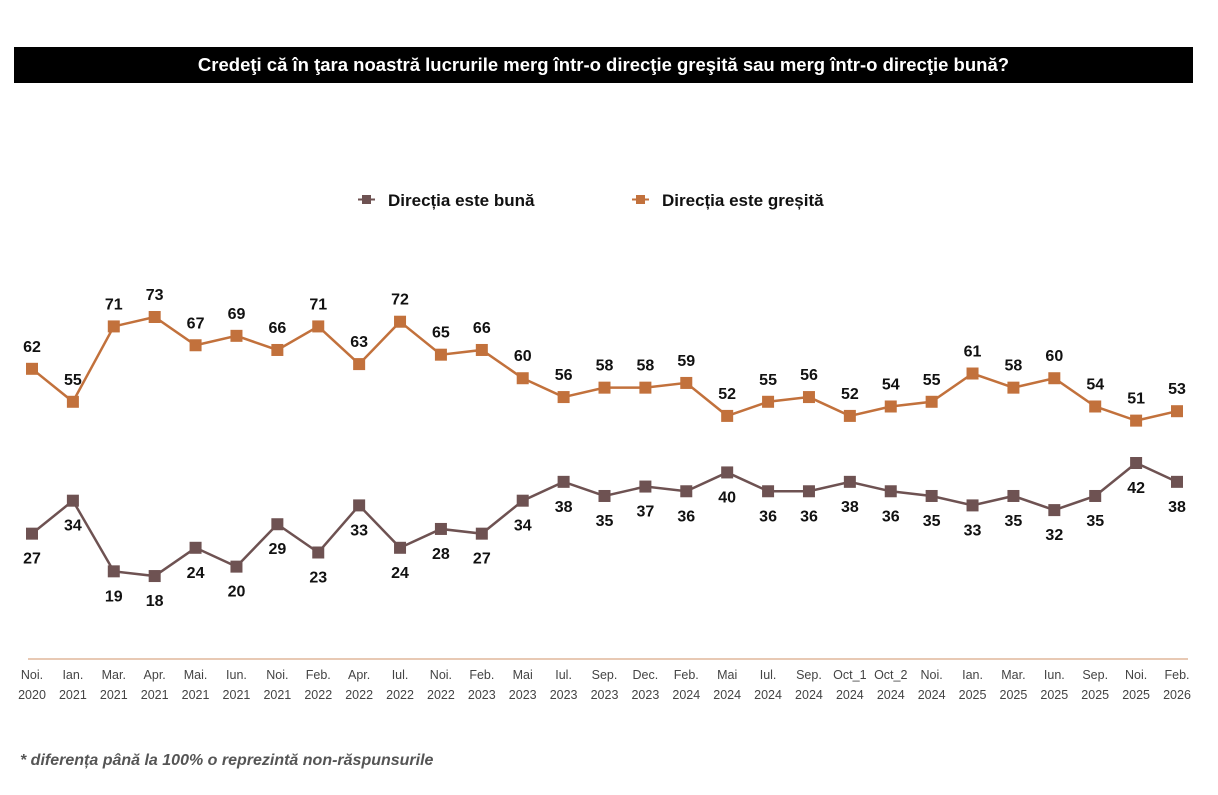 Image resolution: width=1218 pixels, height=795 pixels. I want to click on data-label: 38, so click(850, 507).